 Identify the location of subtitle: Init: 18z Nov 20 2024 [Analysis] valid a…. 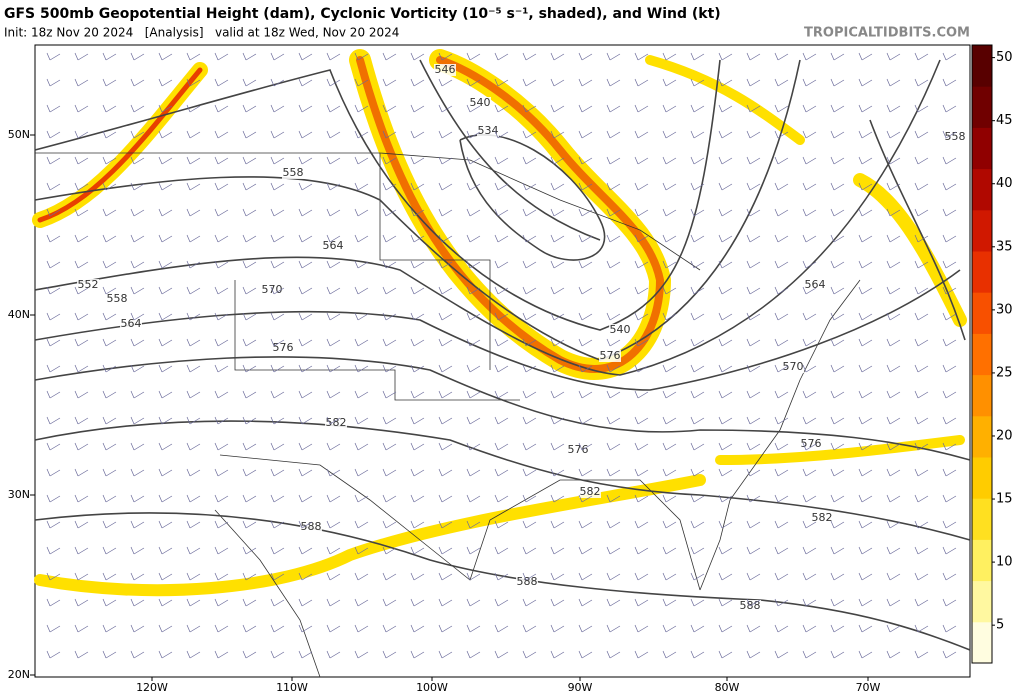
(201, 33).